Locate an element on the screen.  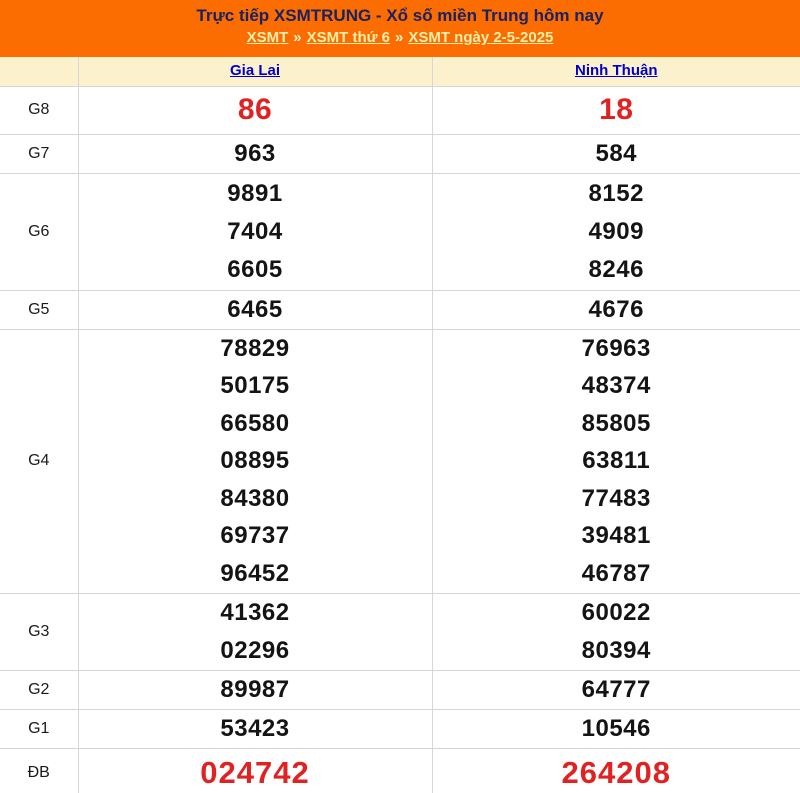
prize-value: 024742 is located at coordinates (255, 770).